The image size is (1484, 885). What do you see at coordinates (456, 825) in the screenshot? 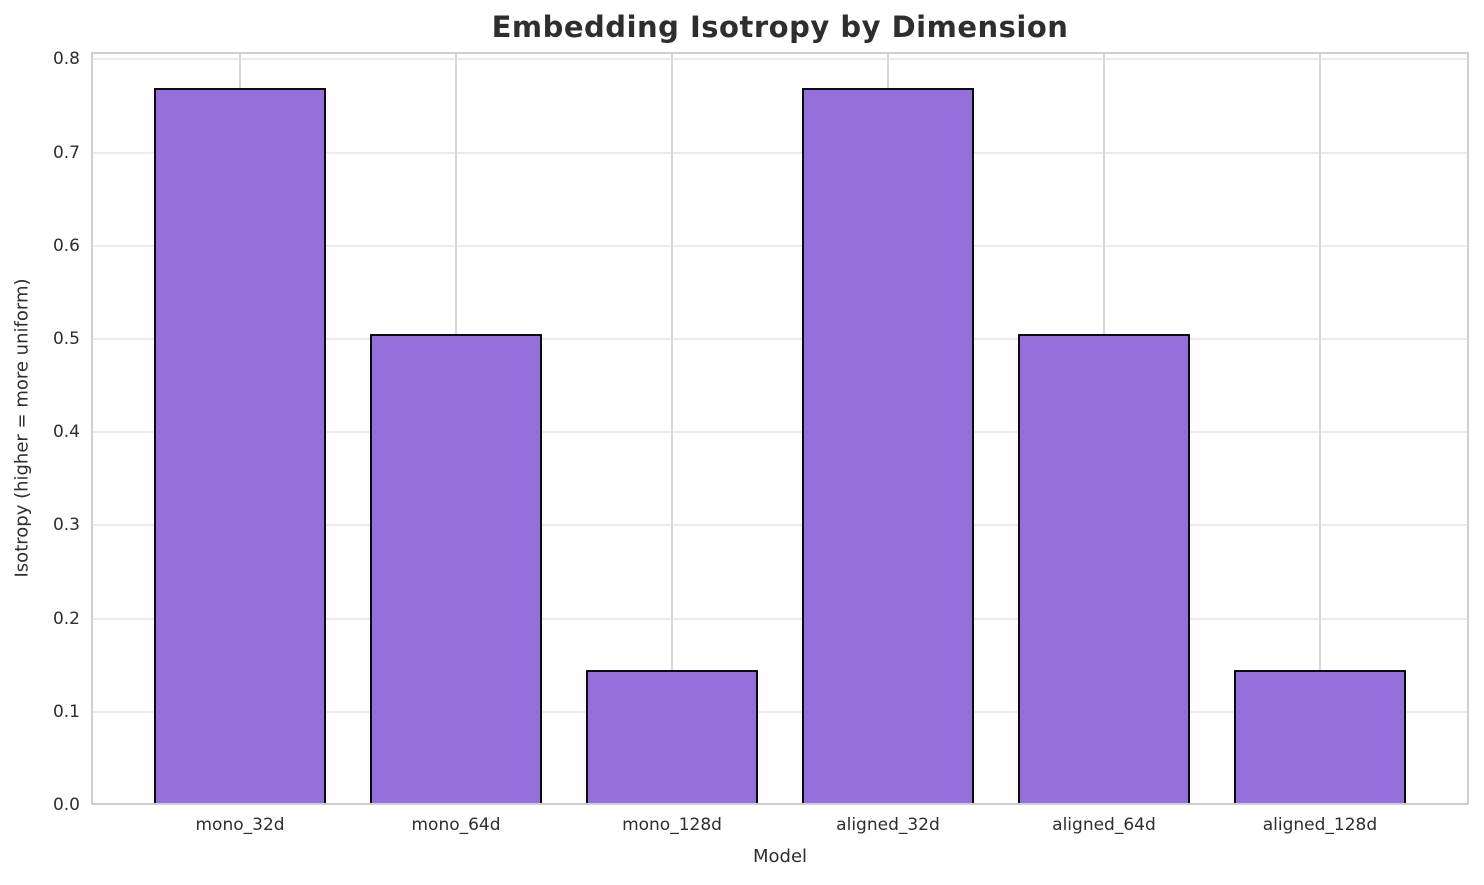
I see `x-tick-label: mono_64d` at bounding box center [456, 825].